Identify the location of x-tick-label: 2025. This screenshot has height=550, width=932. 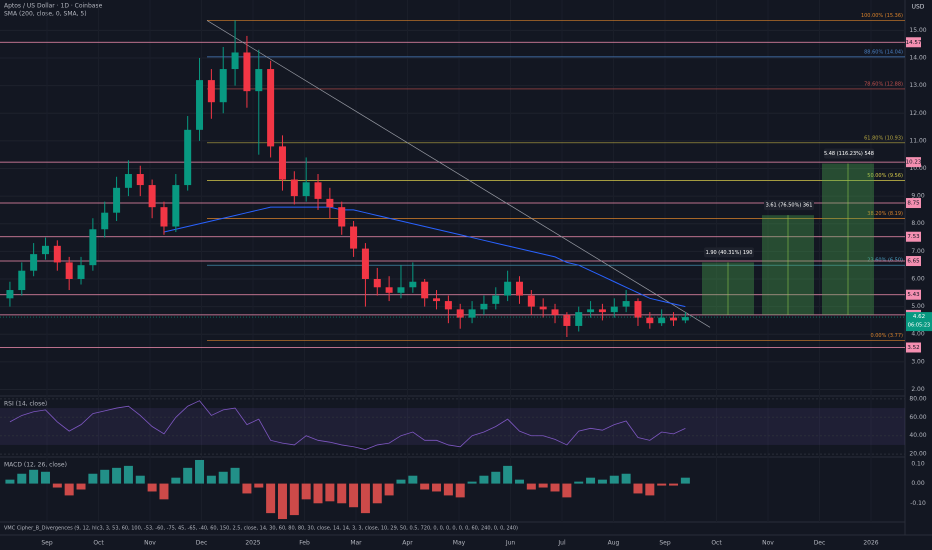
(252, 543).